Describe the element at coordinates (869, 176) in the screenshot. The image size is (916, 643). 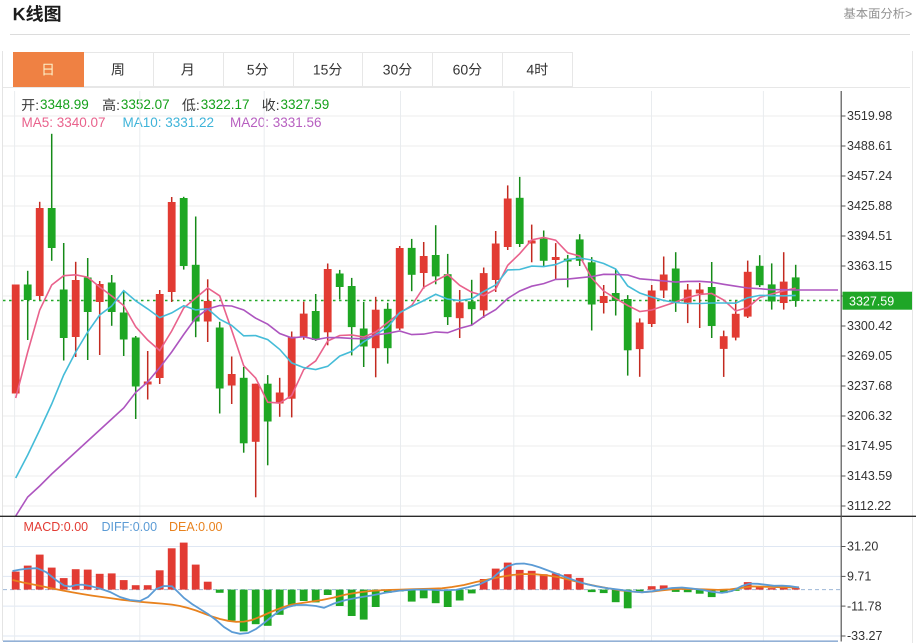
I see `svg-text: 3457.24` at that location.